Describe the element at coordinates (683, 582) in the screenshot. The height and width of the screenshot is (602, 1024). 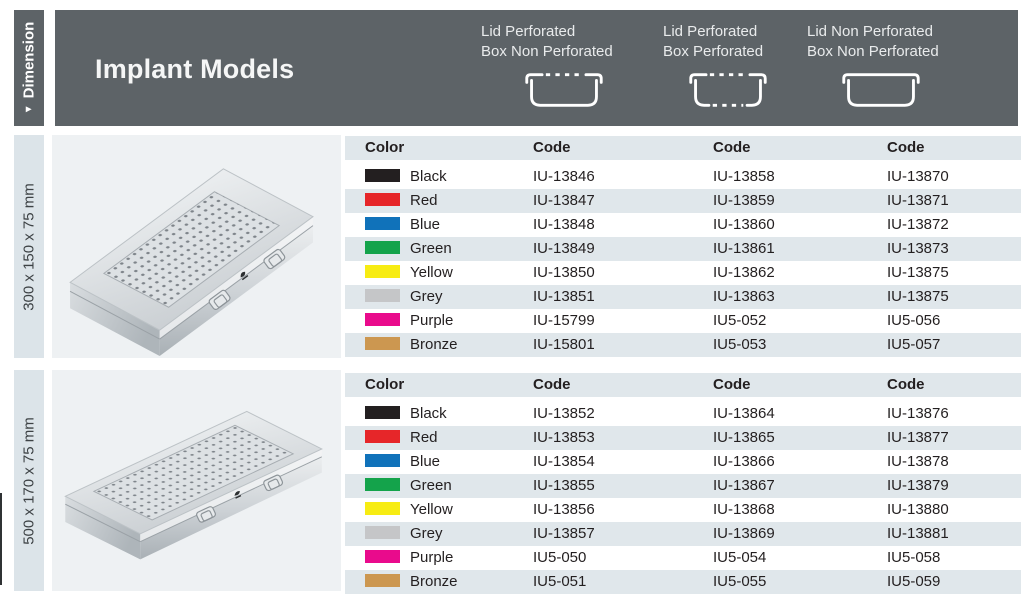
I see `color-code-row: Bronze IU5-051 IU5-055 IU5-059` at that location.